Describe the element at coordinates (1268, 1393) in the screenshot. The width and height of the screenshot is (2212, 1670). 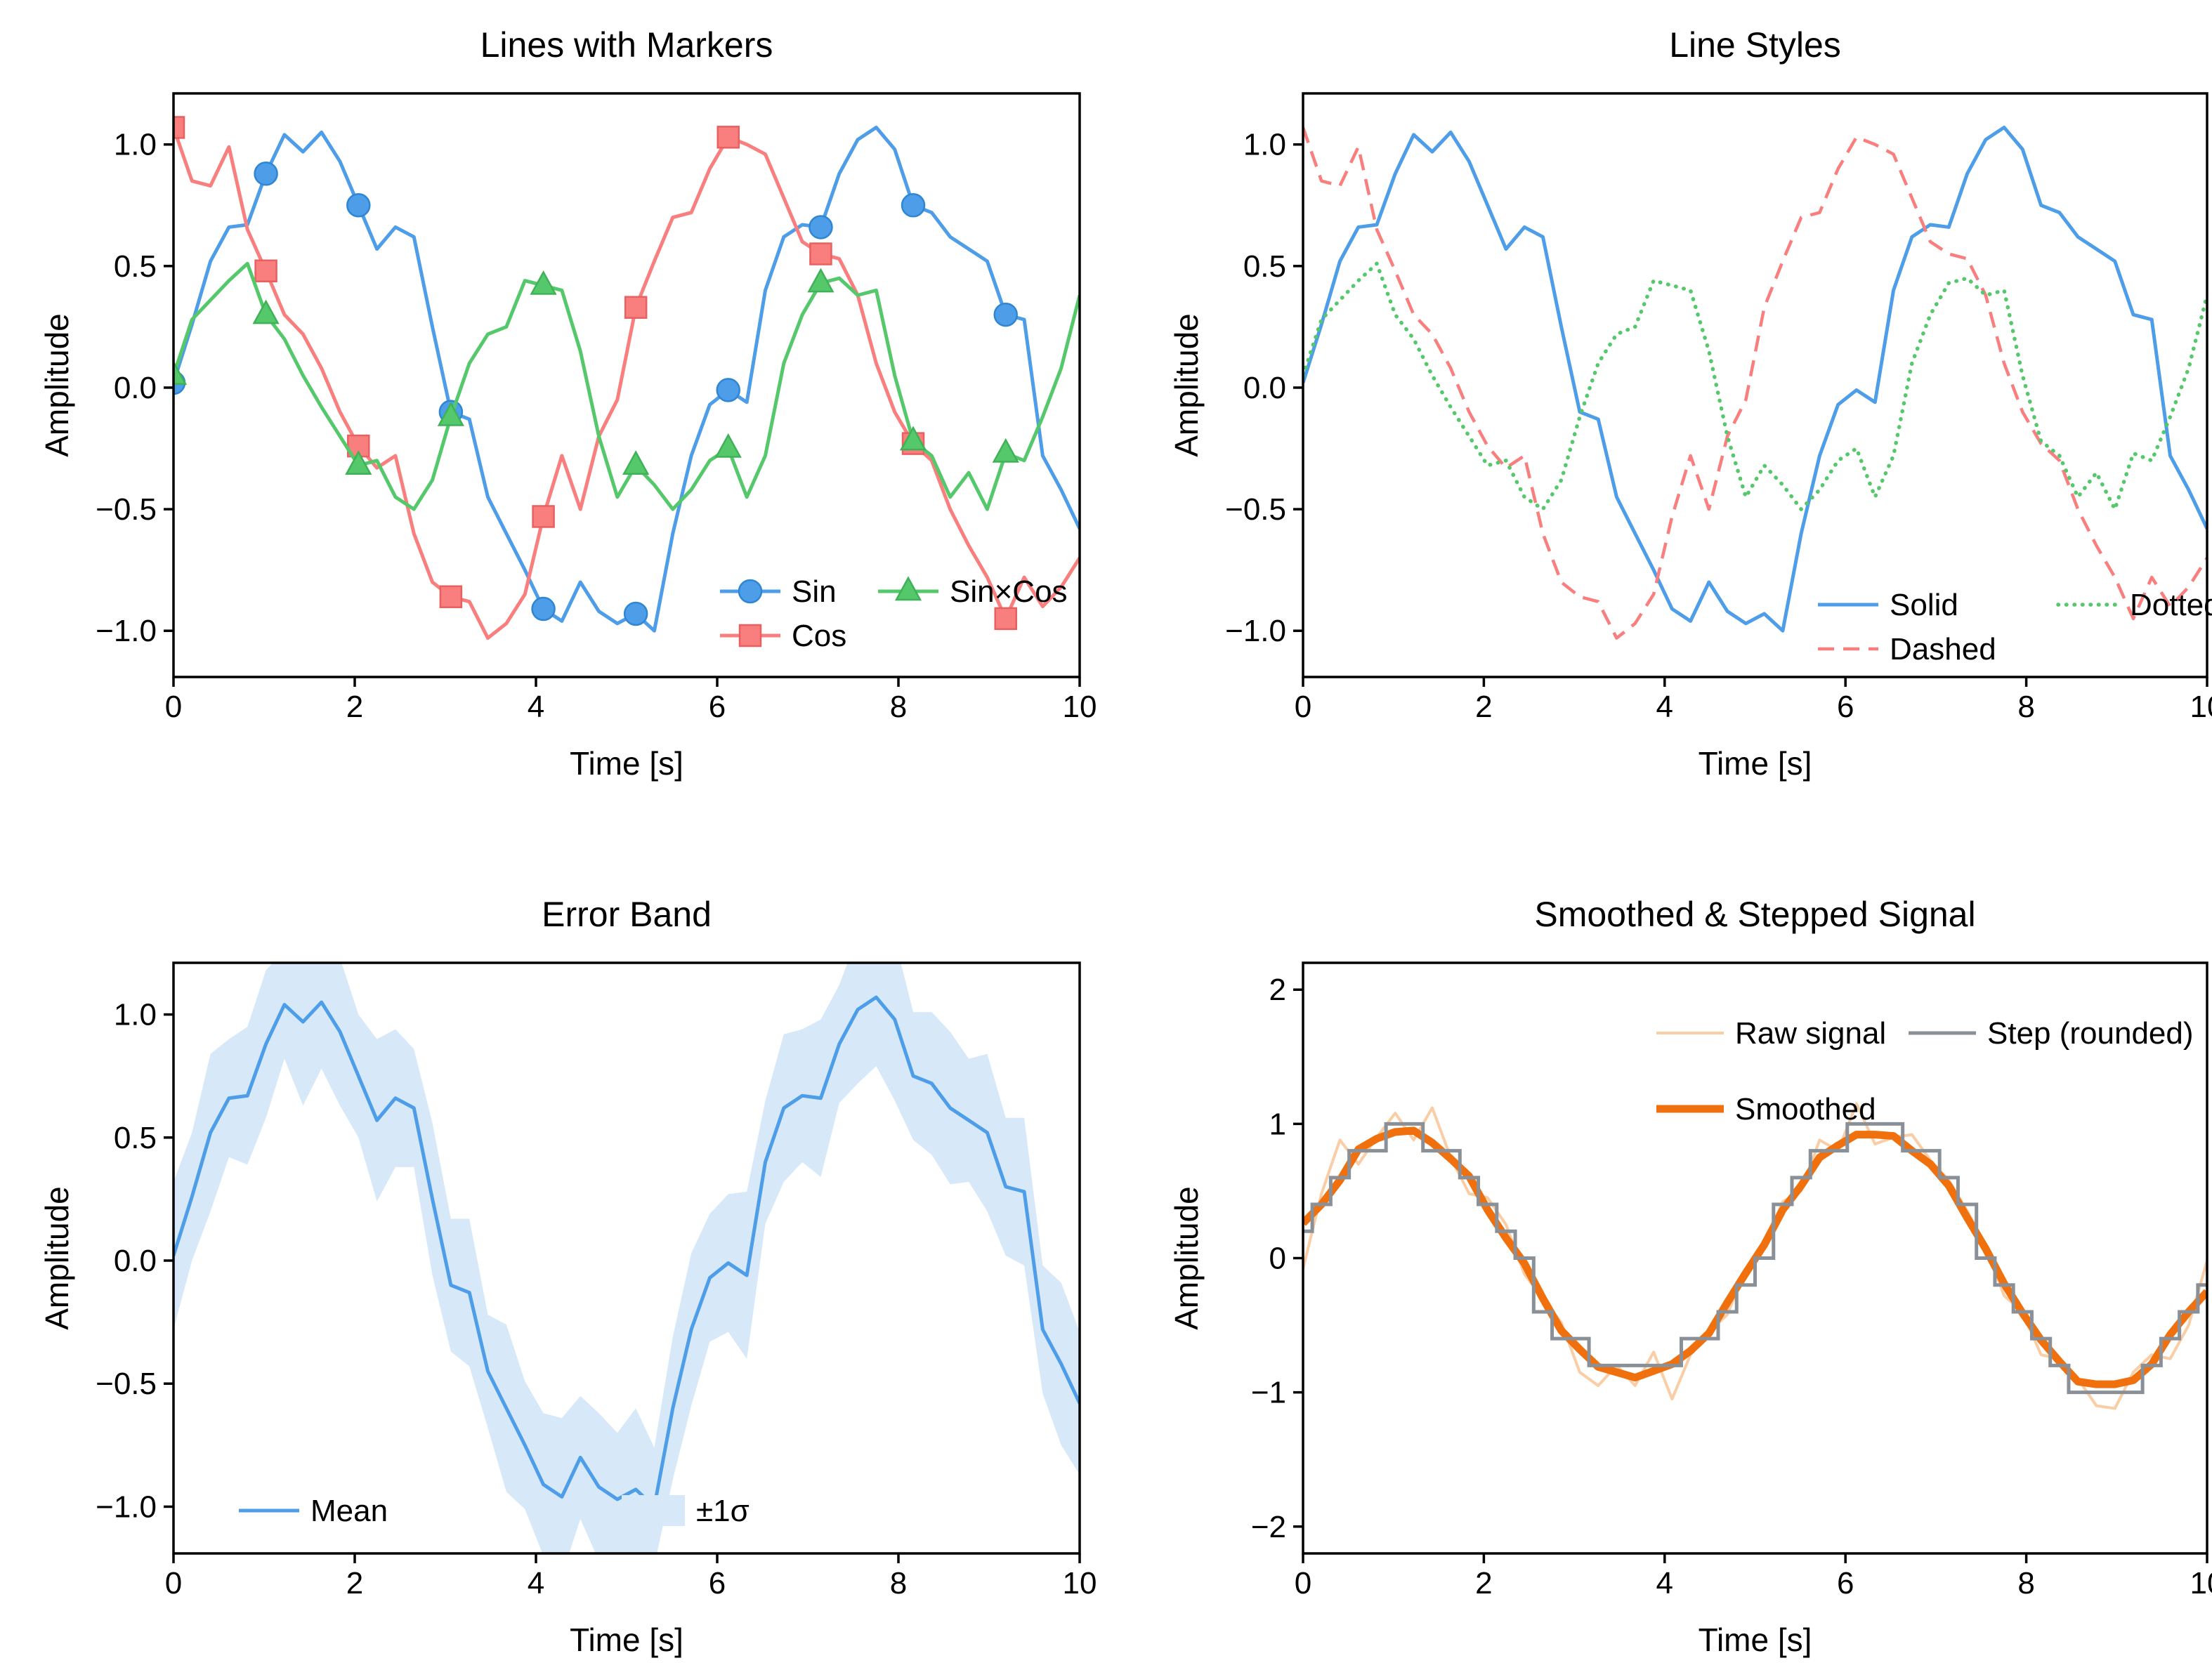
I see `y-tick-label: −1` at that location.